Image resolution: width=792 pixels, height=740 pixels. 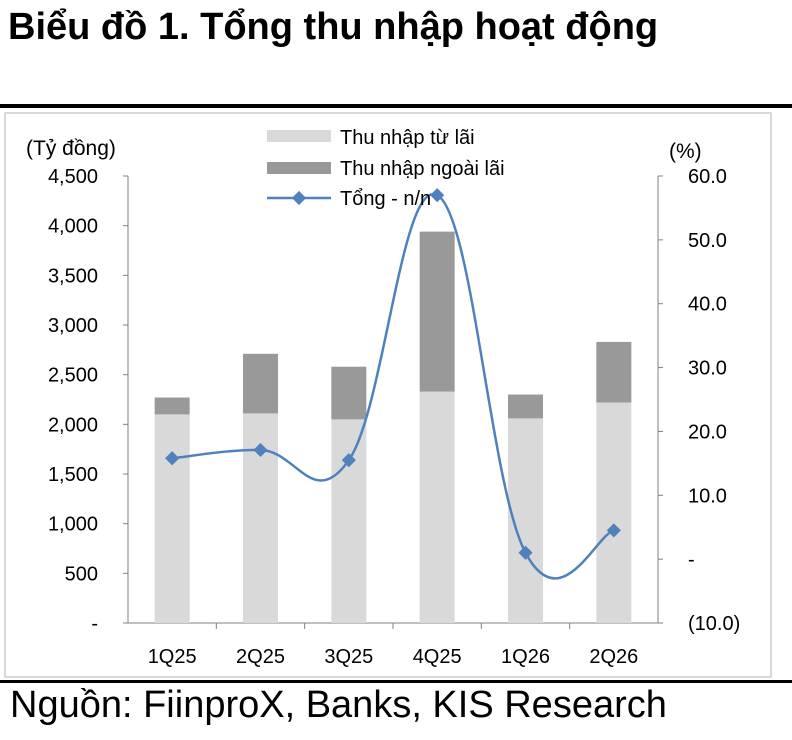 I want to click on legend-label-line: Tổng - n/n, so click(x=385, y=199).